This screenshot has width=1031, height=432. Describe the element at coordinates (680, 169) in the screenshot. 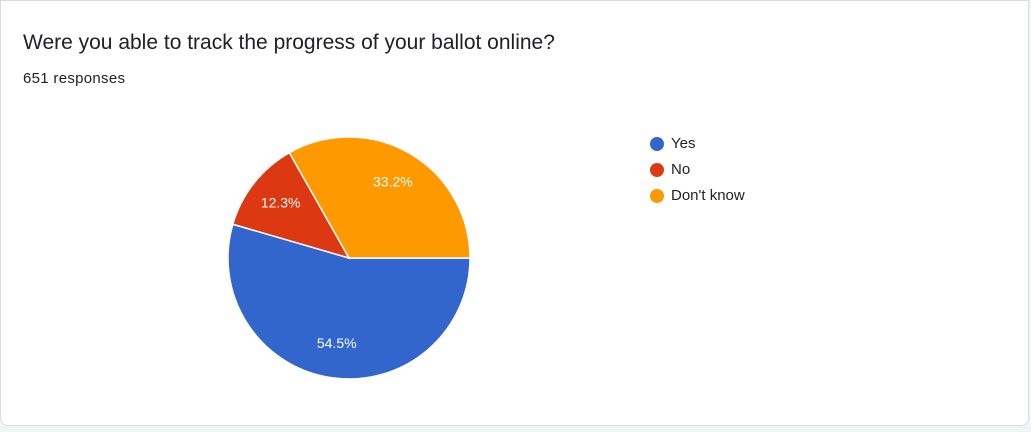

I see `legend-label: No` at that location.